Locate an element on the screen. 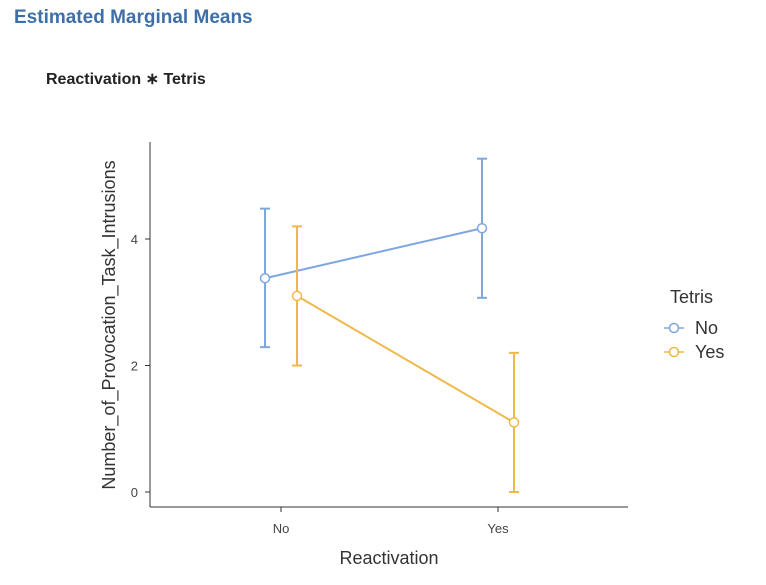  y-tick-label: 0 is located at coordinates (134, 492).